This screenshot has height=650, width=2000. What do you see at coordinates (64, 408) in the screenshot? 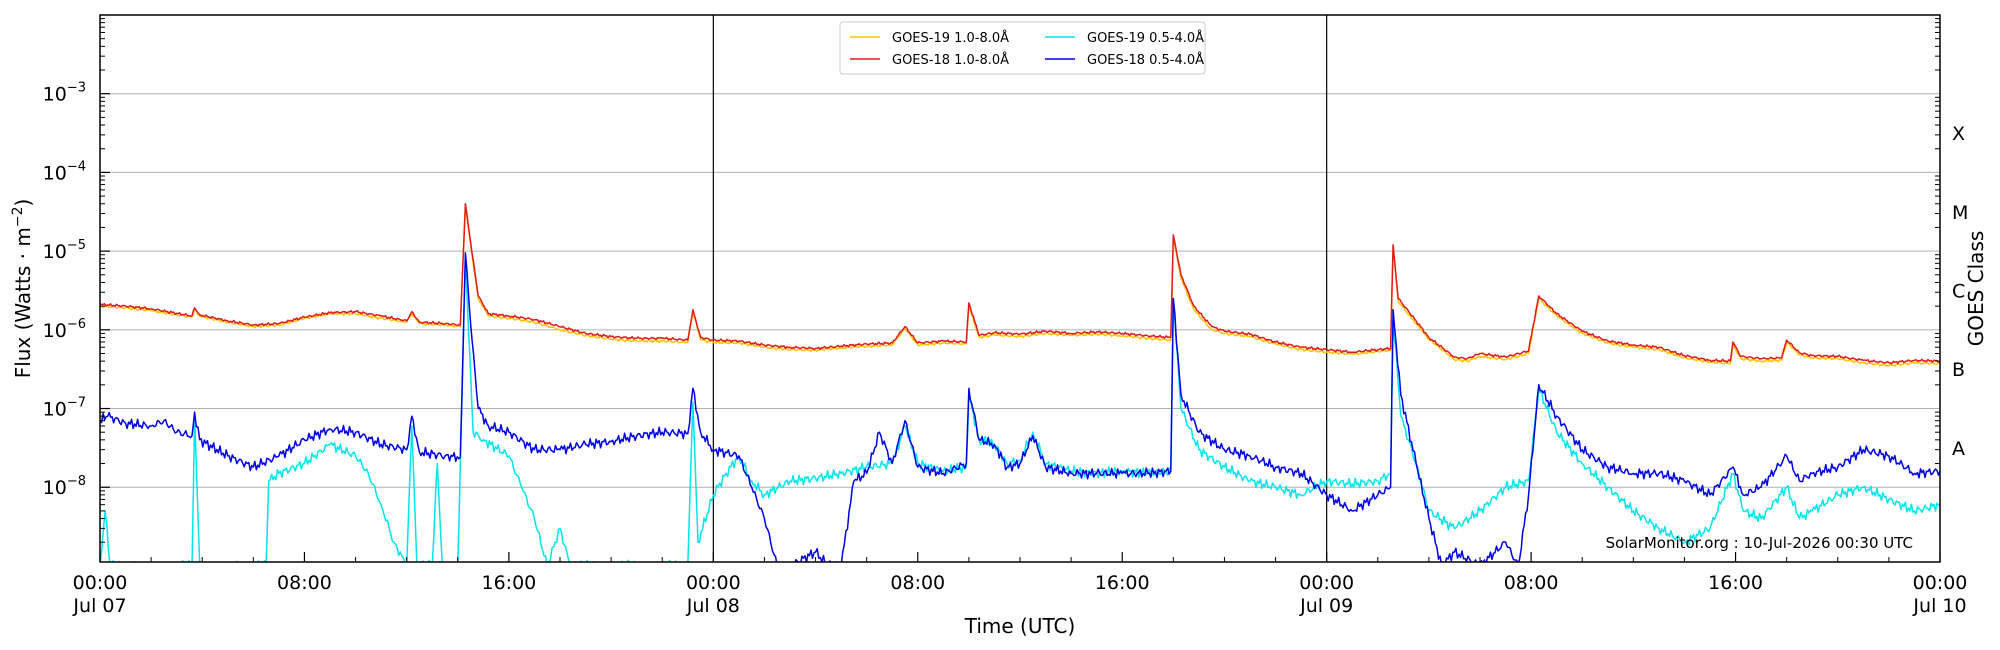
I see `y-tick-label: 10⁻⁷` at bounding box center [64, 408].